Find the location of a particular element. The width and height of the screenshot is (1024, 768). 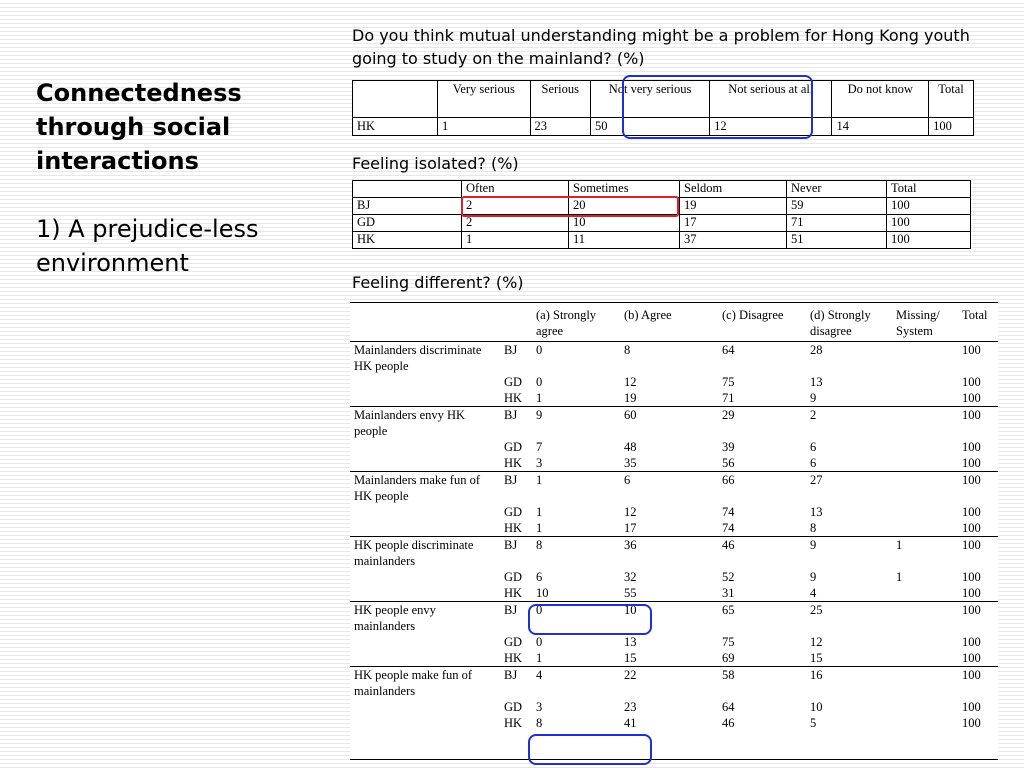

table-cell: 14 is located at coordinates (880, 126).